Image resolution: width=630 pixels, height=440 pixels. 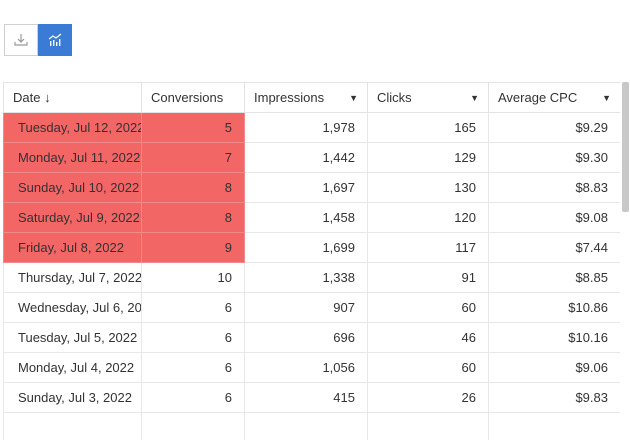 What do you see at coordinates (306, 397) in the screenshot?
I see `cell-impressions: 415` at bounding box center [306, 397].